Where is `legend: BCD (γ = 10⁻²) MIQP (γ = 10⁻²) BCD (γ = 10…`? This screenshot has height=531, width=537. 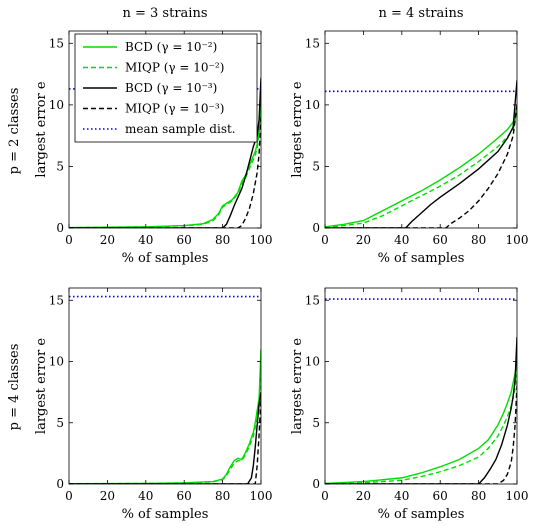 legend: BCD (γ = 10⁻²) MIQP (γ = 10⁻²) BCD (γ = 10… is located at coordinates (166, 88).